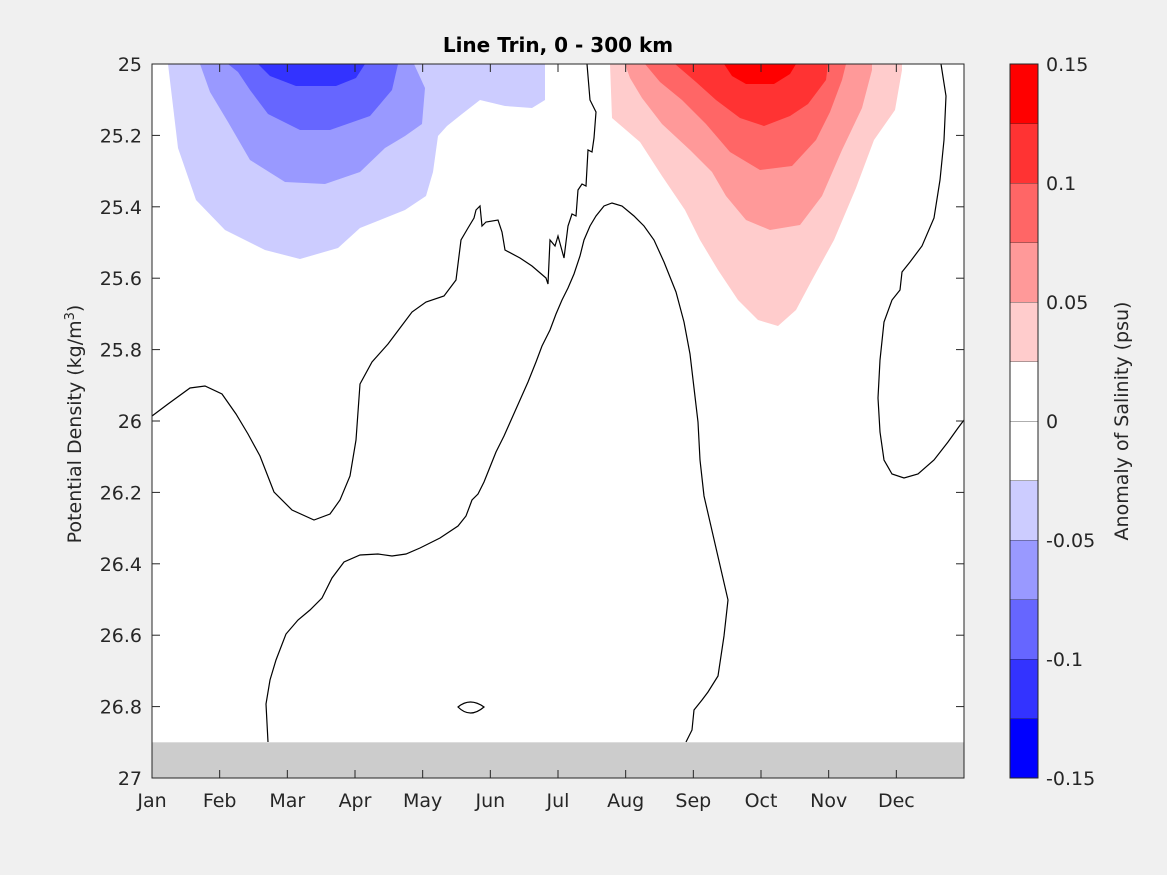  Describe the element at coordinates (287, 801) in the screenshot. I see `x-tick-label: Mar` at that location.